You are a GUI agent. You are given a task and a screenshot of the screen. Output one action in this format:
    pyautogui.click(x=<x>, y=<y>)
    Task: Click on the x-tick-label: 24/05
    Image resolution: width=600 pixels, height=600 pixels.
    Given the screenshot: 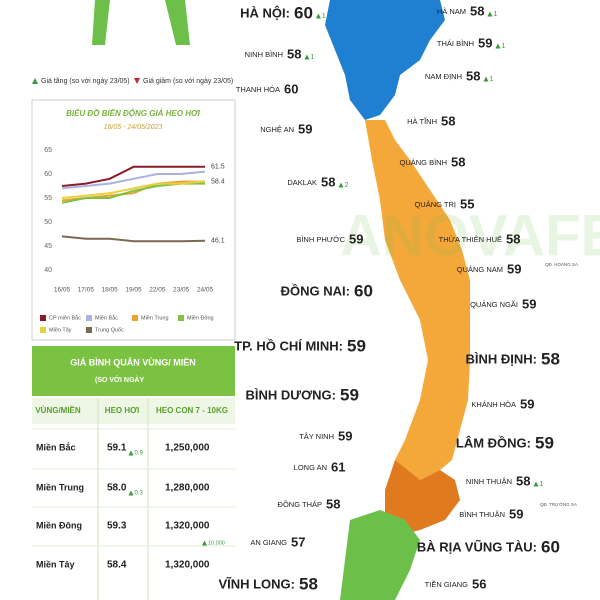 What is the action you would take?
    pyautogui.click(x=205, y=290)
    